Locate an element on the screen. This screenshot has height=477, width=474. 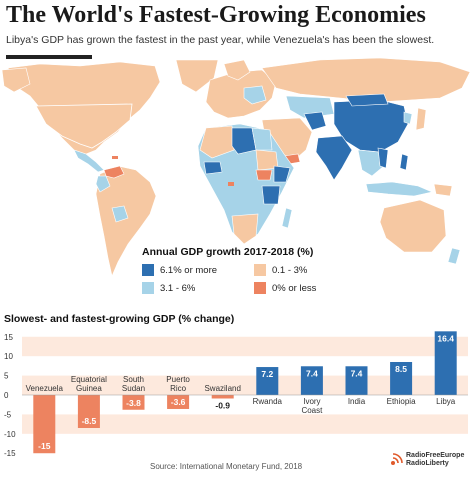
map-south-america is located at coordinates (126, 221).